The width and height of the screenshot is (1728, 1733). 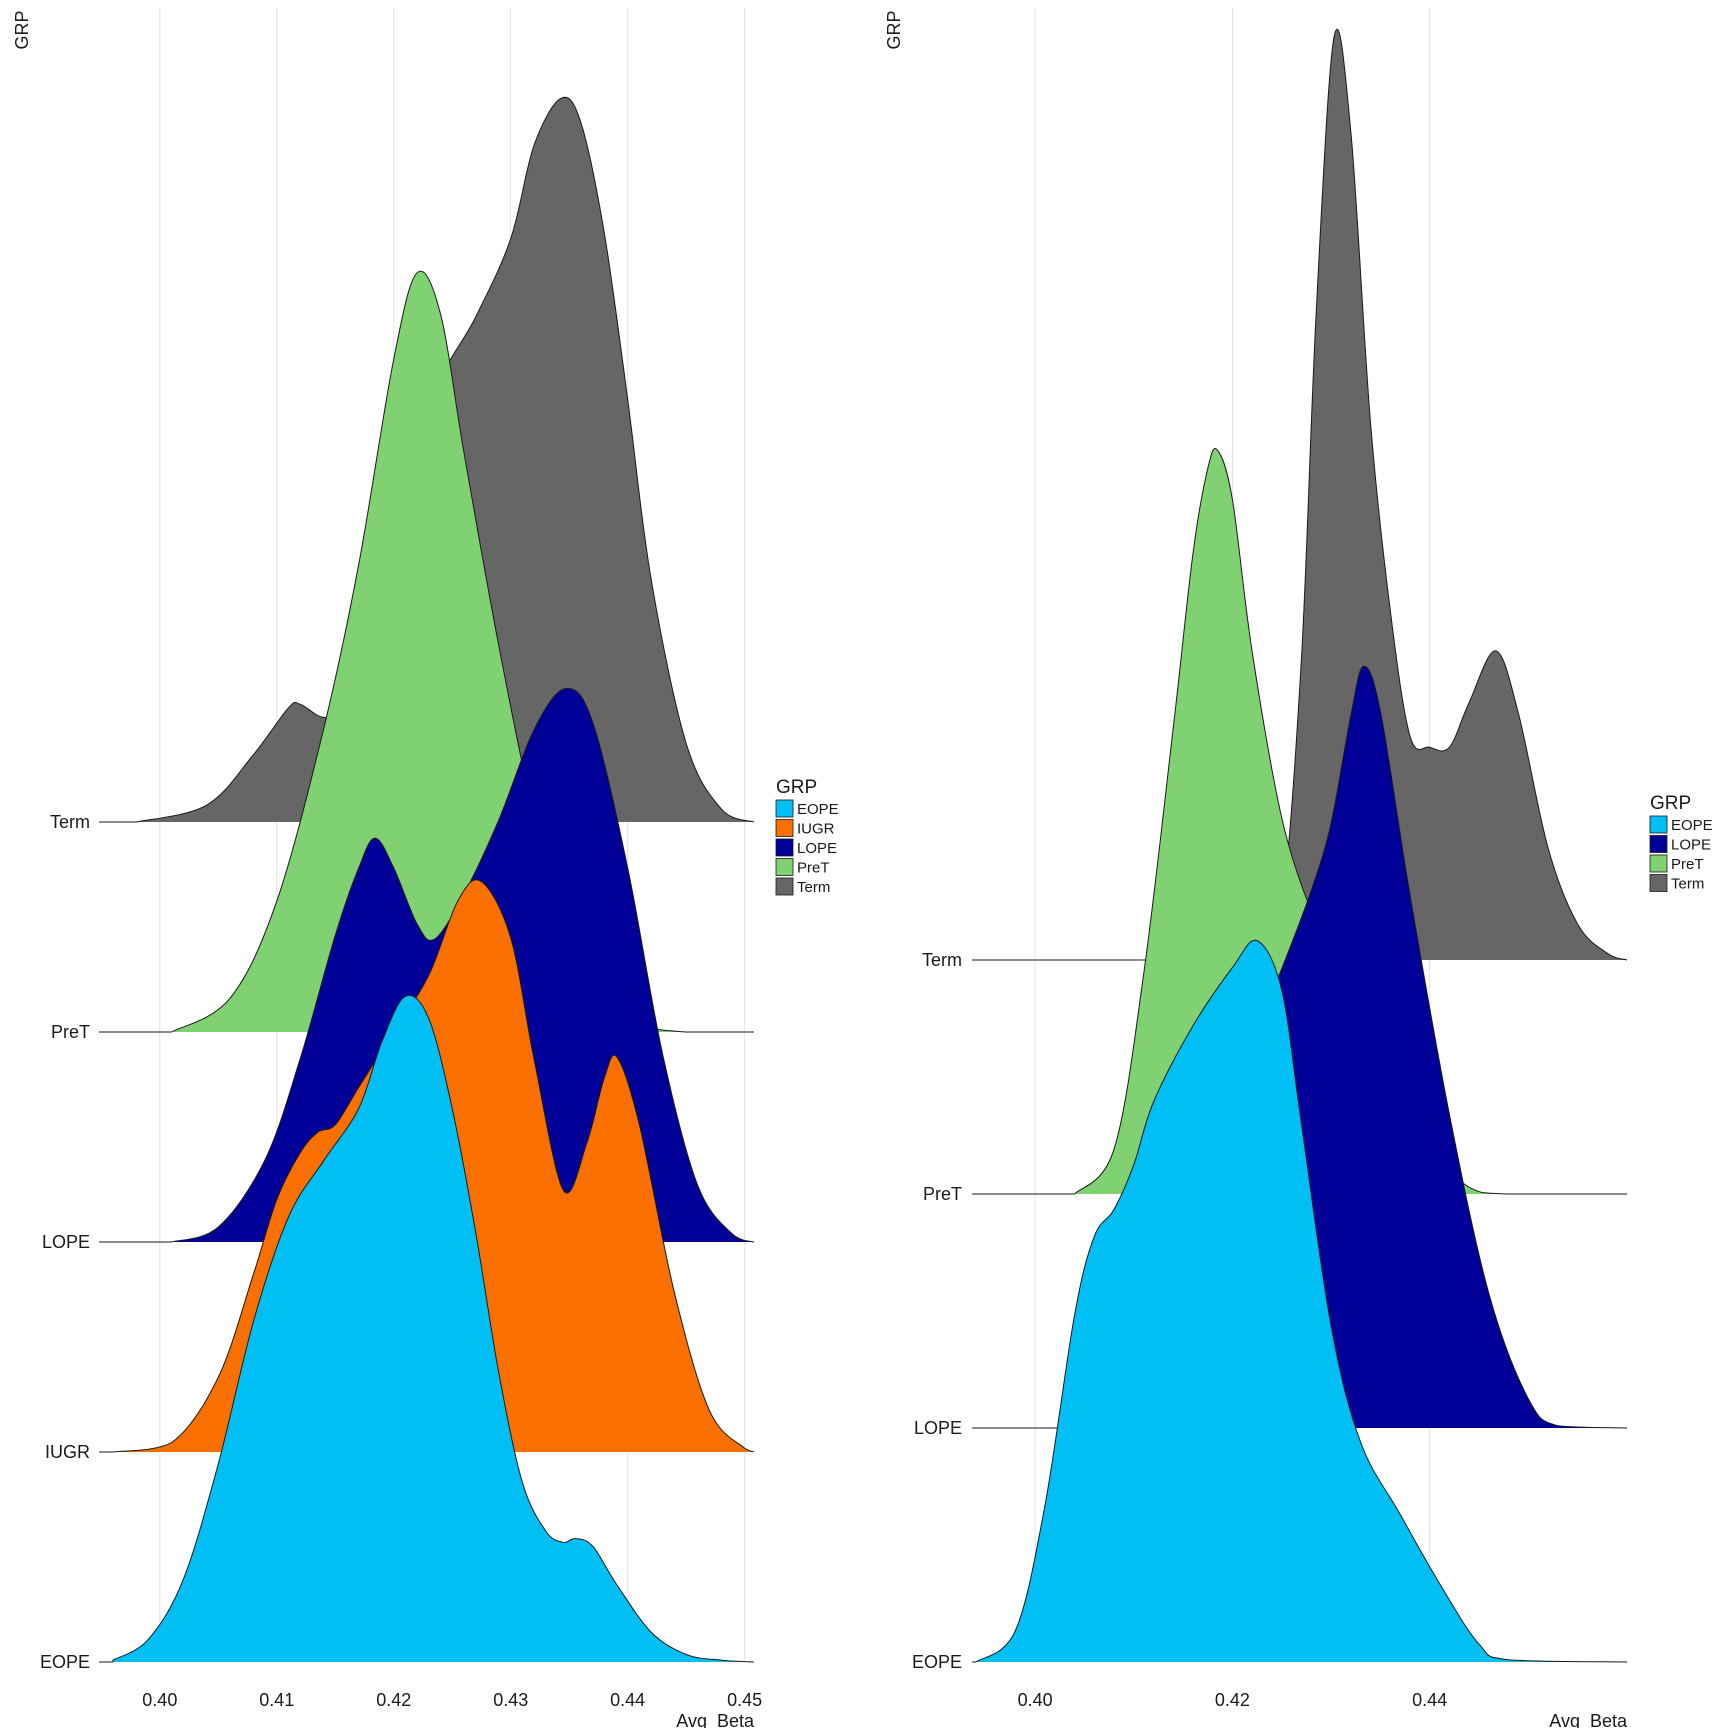 What do you see at coordinates (67, 1452) in the screenshot?
I see `category-label: IUGR` at bounding box center [67, 1452].